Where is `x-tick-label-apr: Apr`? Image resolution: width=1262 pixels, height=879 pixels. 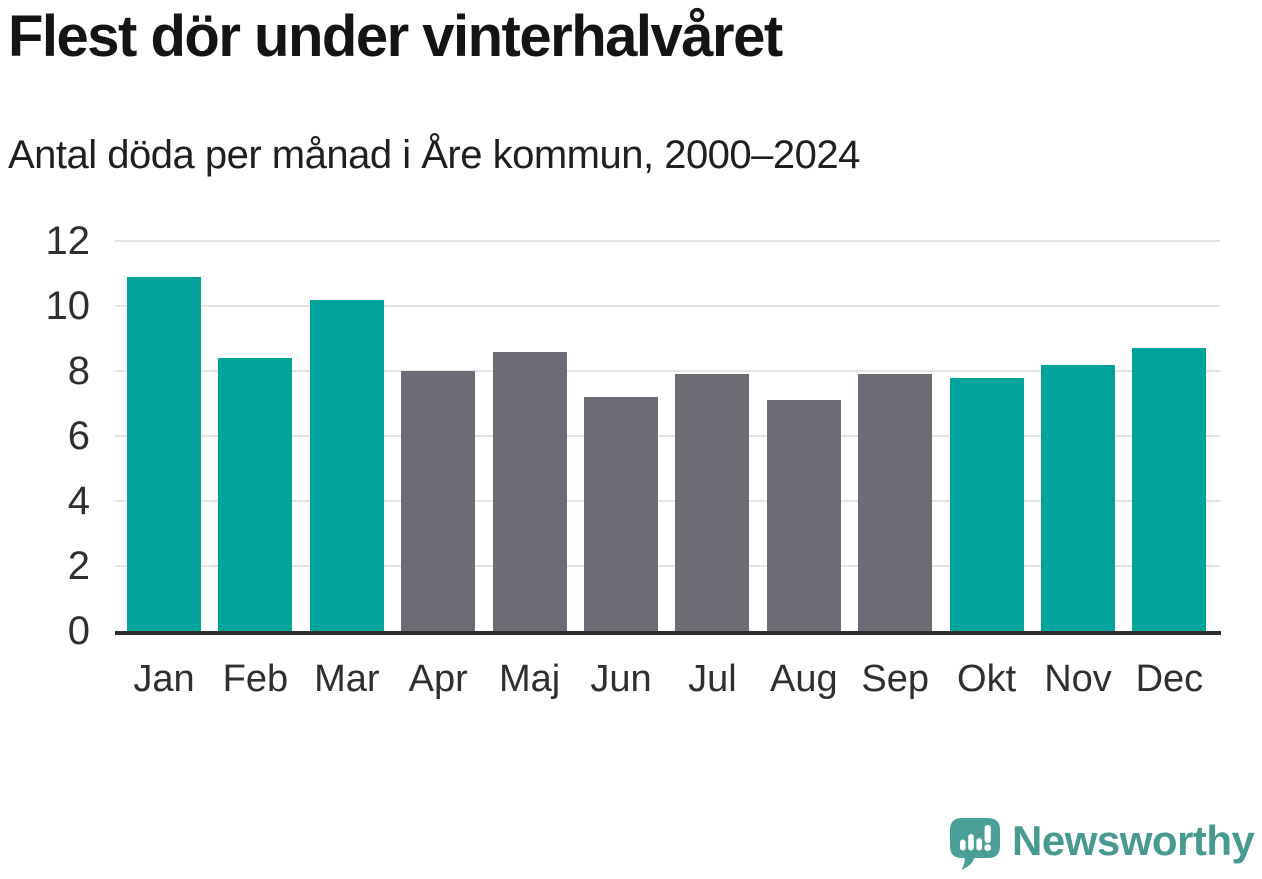 x-tick-label-apr: Apr is located at coordinates (438, 679).